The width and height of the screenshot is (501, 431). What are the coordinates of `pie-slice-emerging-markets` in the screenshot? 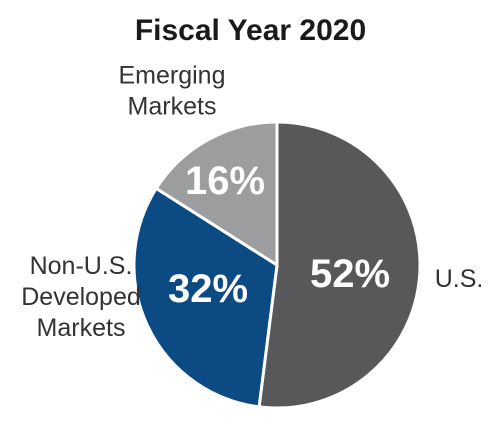 It's located at (216, 194).